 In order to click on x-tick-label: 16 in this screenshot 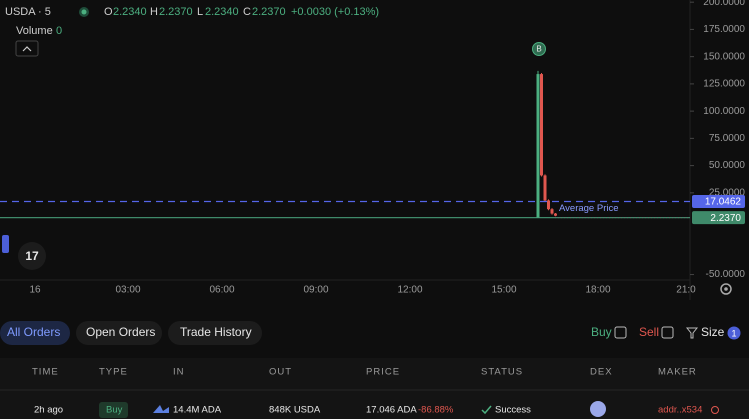, I will do `click(35, 290)`.